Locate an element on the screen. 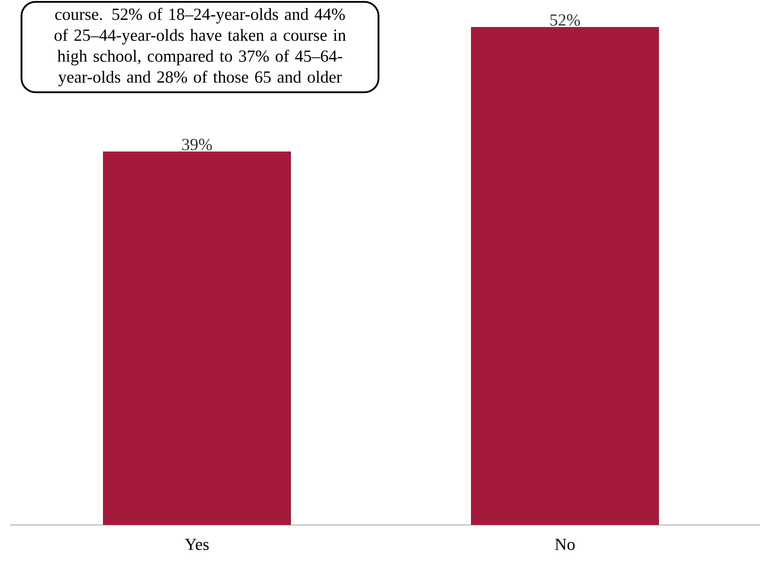  x-tick-label: Yes is located at coordinates (196, 544).